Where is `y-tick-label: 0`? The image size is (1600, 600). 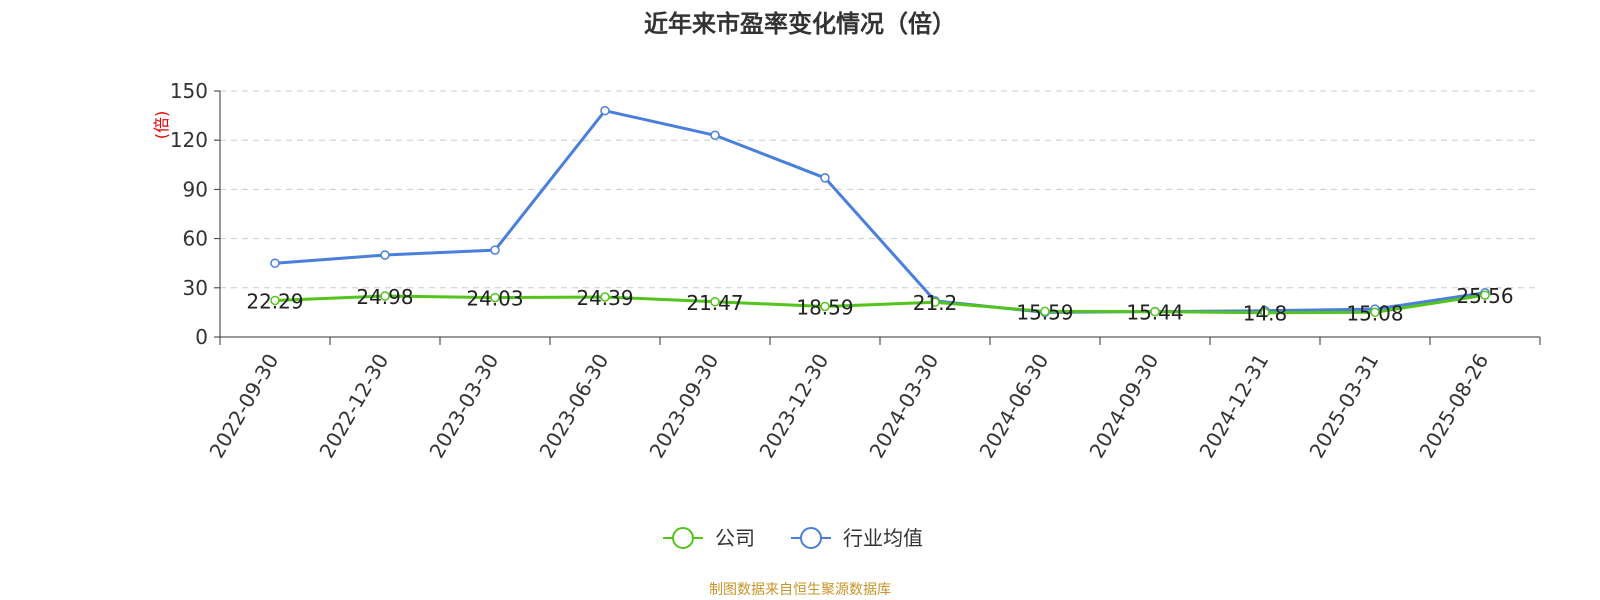
y-tick-label: 0 is located at coordinates (201, 337).